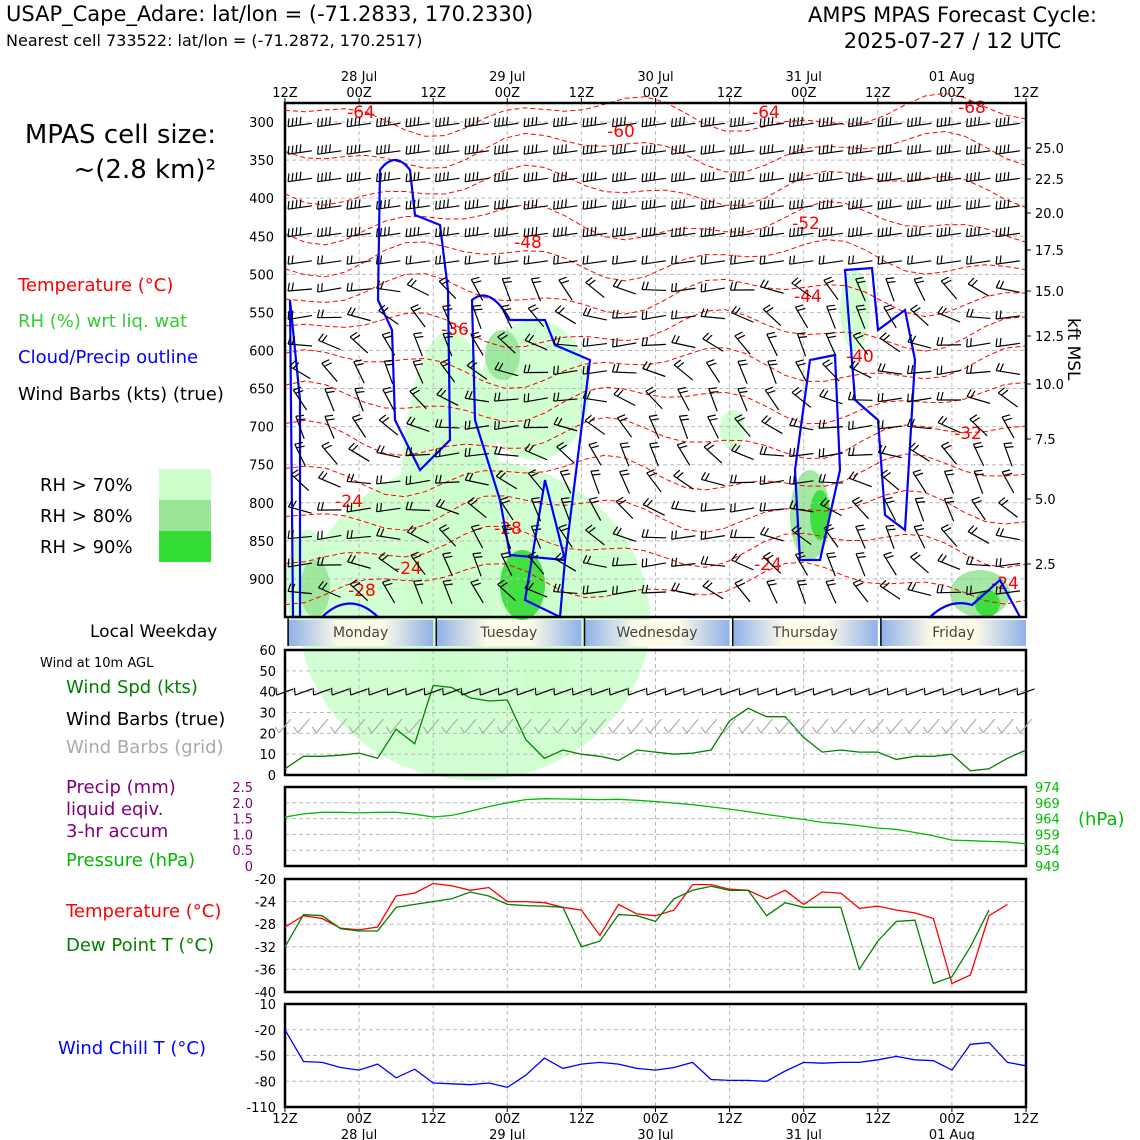  I want to click on pressure-tick-label: 300, so click(261, 123).